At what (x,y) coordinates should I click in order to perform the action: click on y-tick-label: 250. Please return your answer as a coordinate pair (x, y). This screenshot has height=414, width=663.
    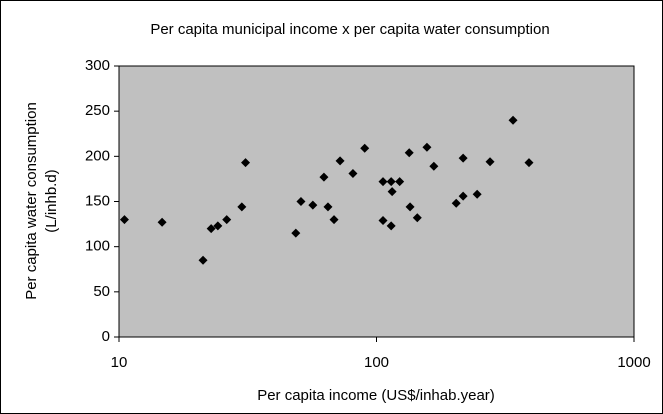
    Looking at the image, I should click on (97, 110).